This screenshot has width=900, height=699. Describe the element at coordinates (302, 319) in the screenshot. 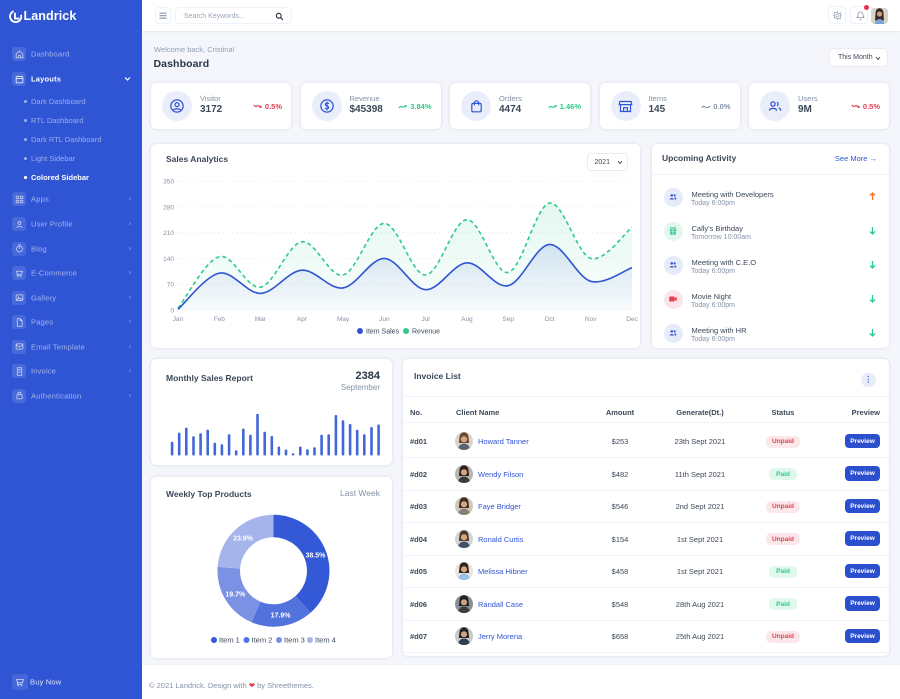

I see `svg-text: Apr` at that location.